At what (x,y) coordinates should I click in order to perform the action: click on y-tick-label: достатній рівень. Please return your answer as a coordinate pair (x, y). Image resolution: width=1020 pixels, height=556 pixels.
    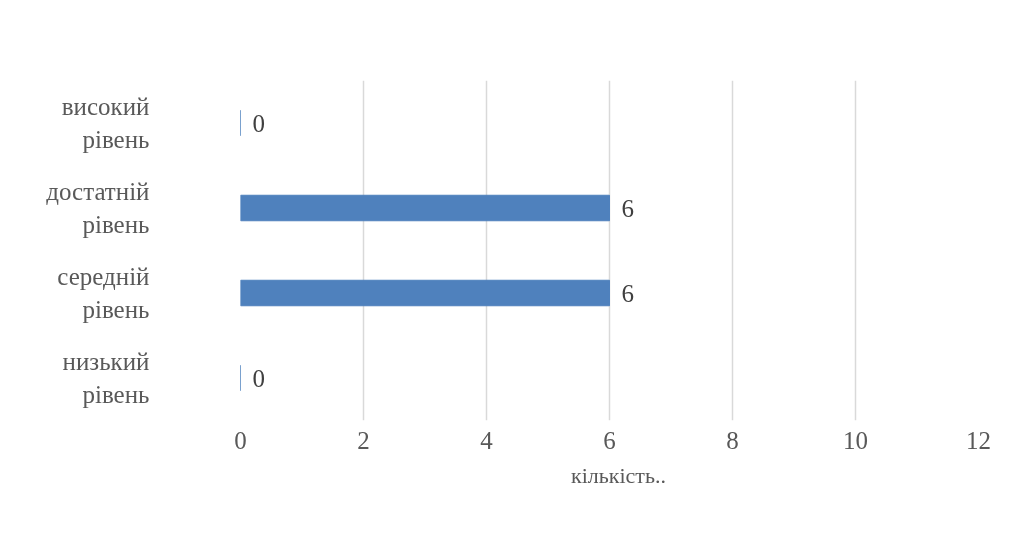
    Looking at the image, I should click on (98, 208).